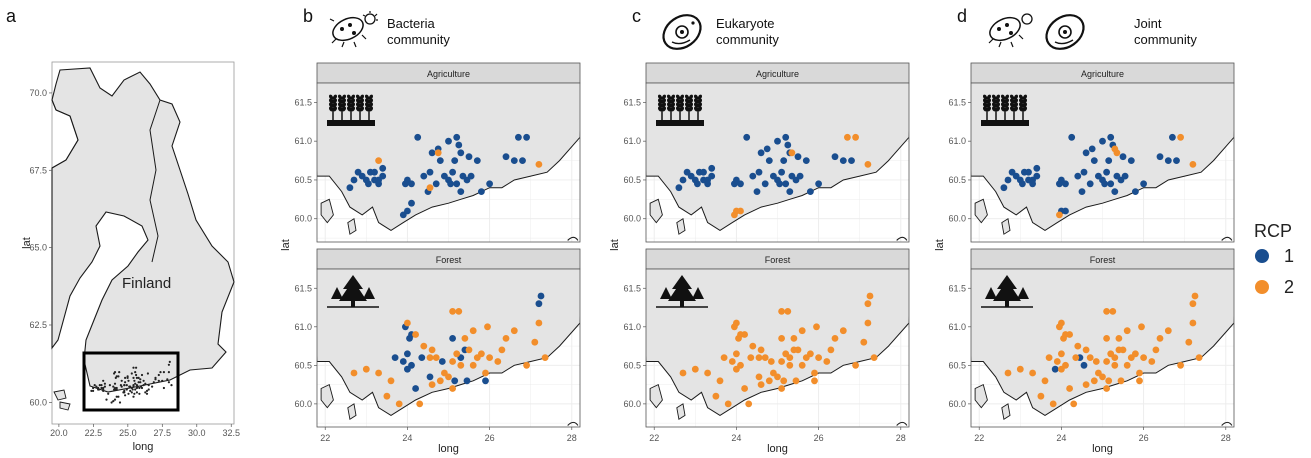  What do you see at coordinates (957, 180) in the screenshot?
I see `y-tick-label: 60.5` at bounding box center [957, 180].